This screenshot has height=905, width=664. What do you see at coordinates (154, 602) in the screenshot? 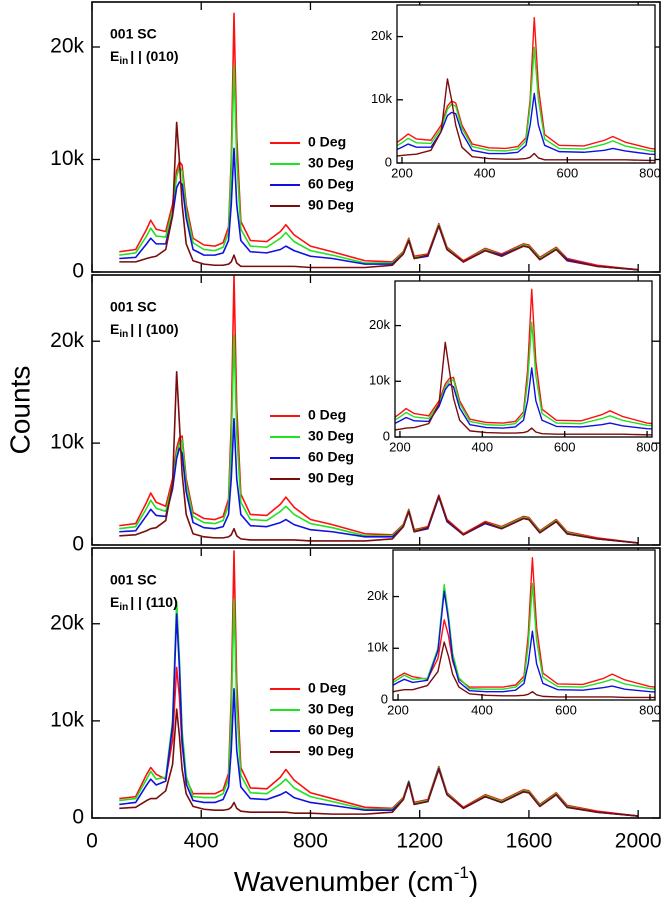
I see `polarization-direction: | | (110)` at bounding box center [154, 602].